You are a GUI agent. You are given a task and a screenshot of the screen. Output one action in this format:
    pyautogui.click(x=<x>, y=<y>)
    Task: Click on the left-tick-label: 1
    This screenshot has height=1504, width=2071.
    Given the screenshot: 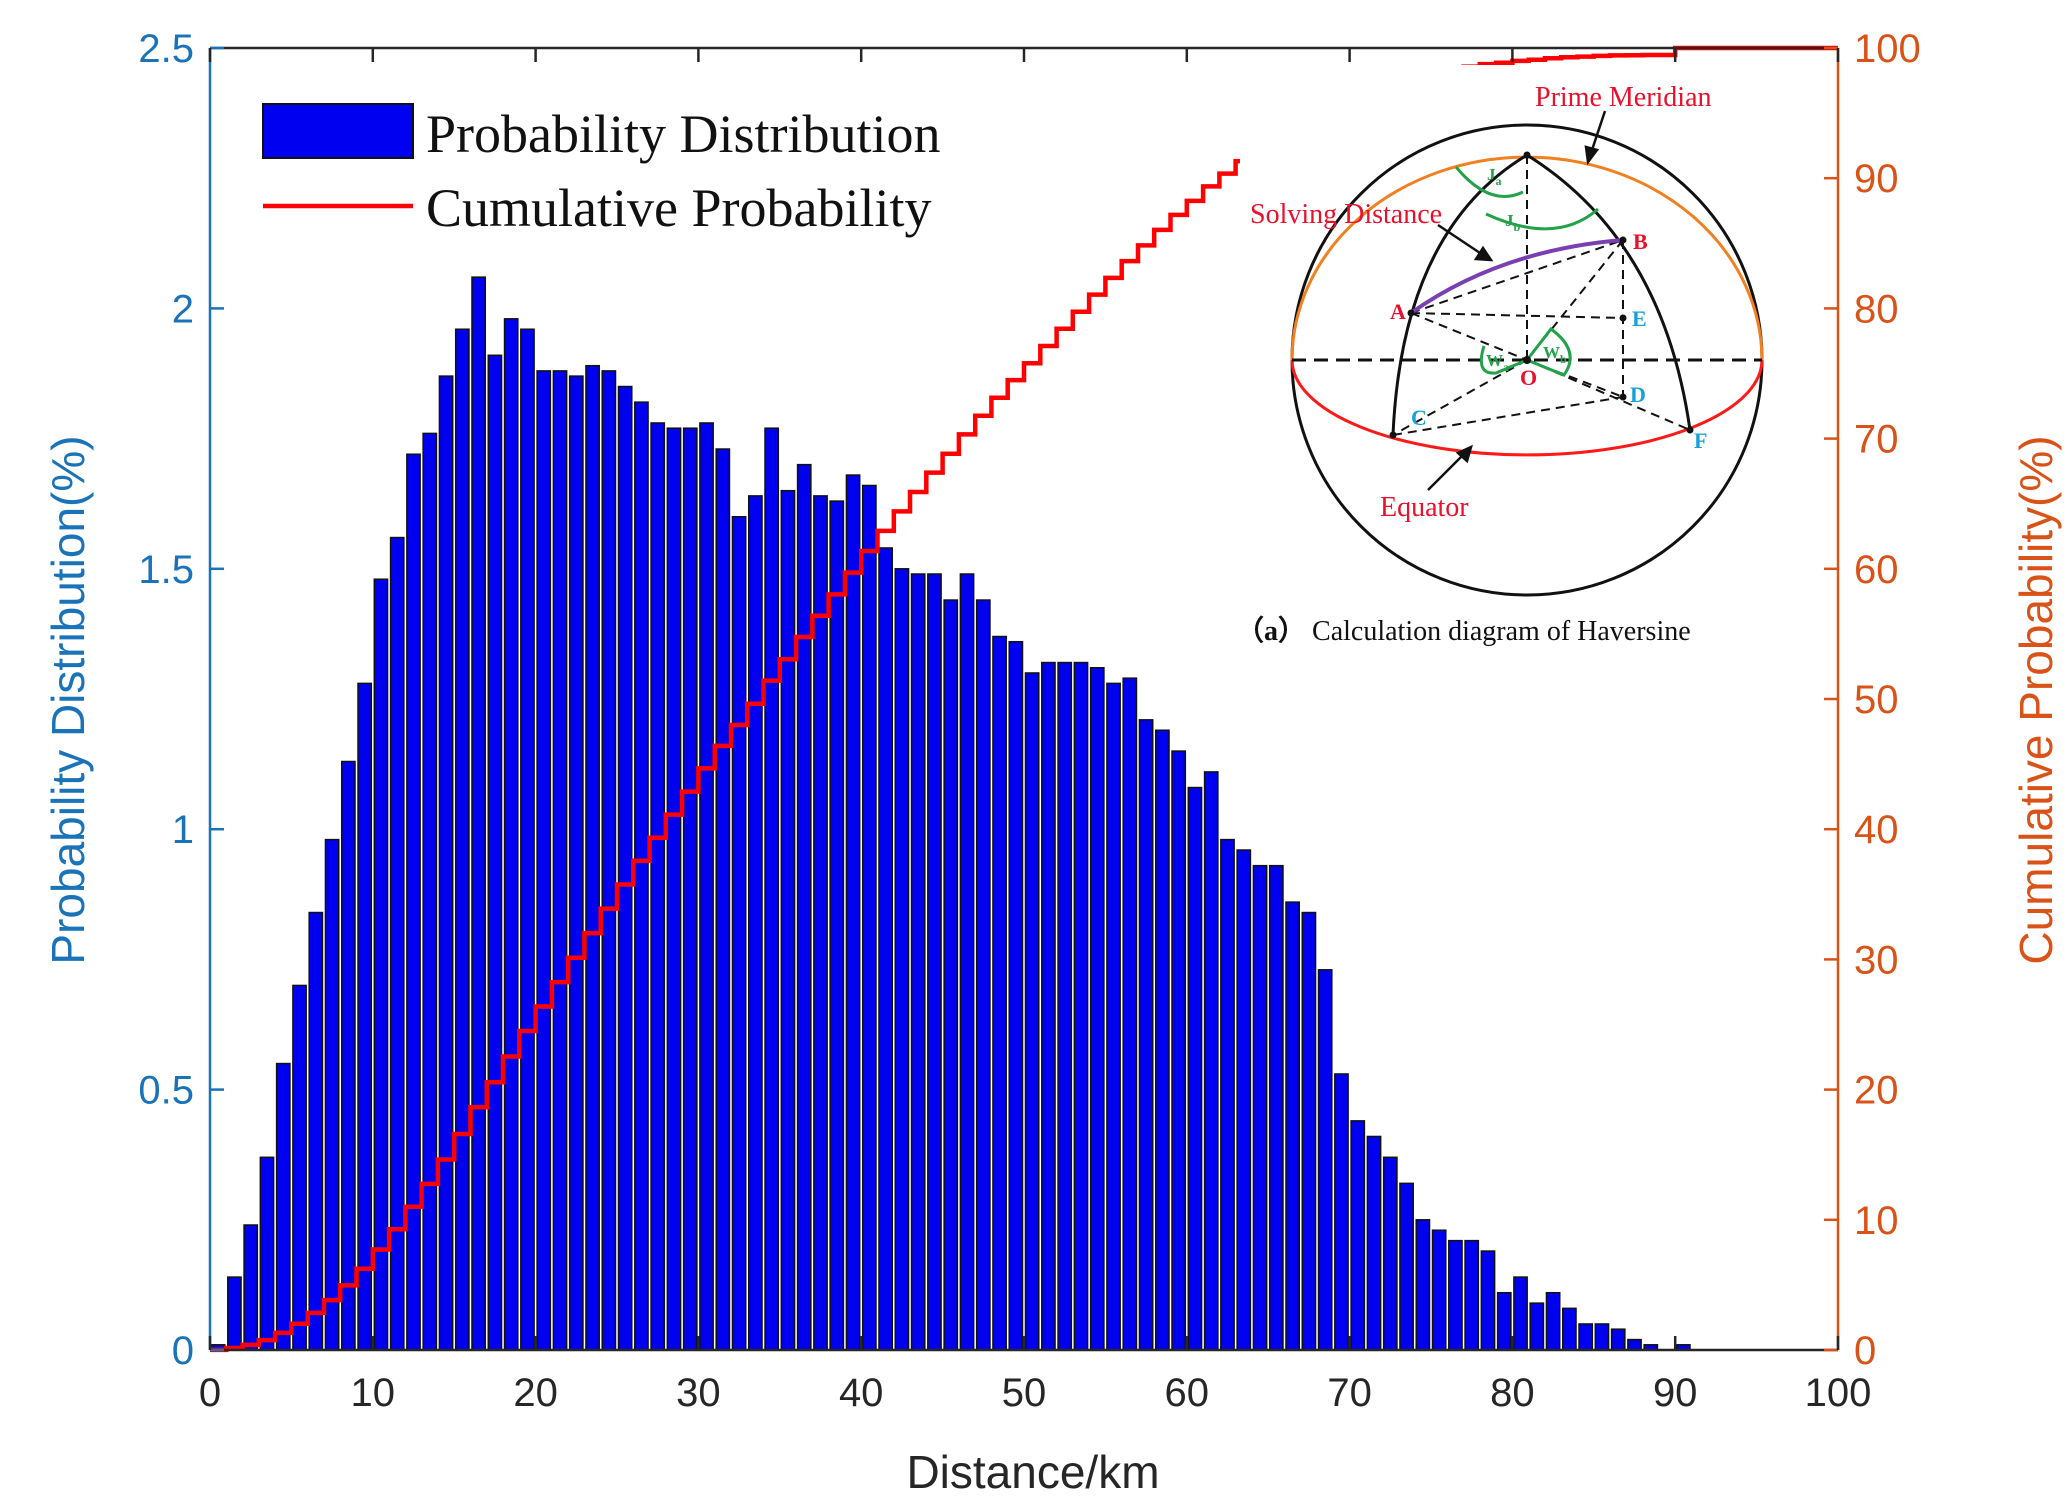 What is the action you would take?
    pyautogui.click(x=183, y=830)
    